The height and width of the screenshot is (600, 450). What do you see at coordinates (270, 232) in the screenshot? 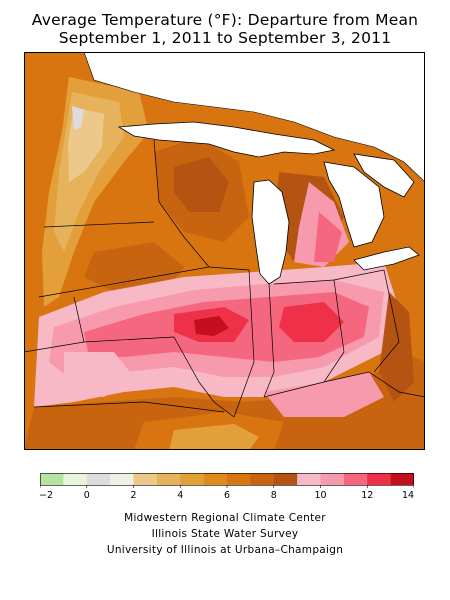
I see `lake-michigan` at bounding box center [270, 232].